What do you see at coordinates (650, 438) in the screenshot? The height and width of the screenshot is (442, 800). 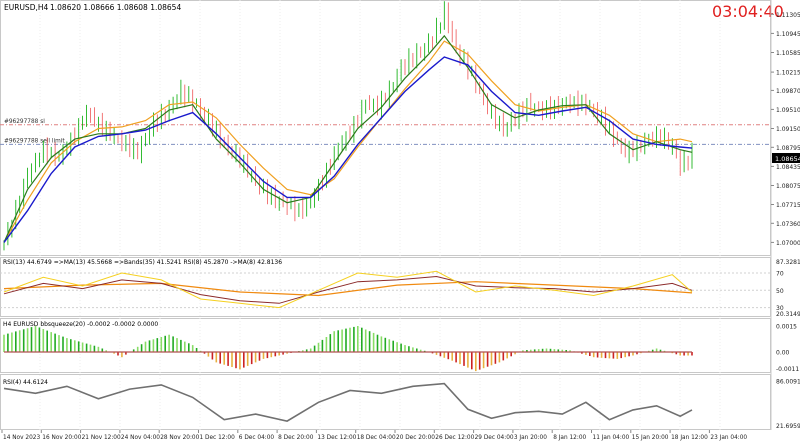 I see `time-tick-label: 15 Jan 20:00` at bounding box center [650, 438].